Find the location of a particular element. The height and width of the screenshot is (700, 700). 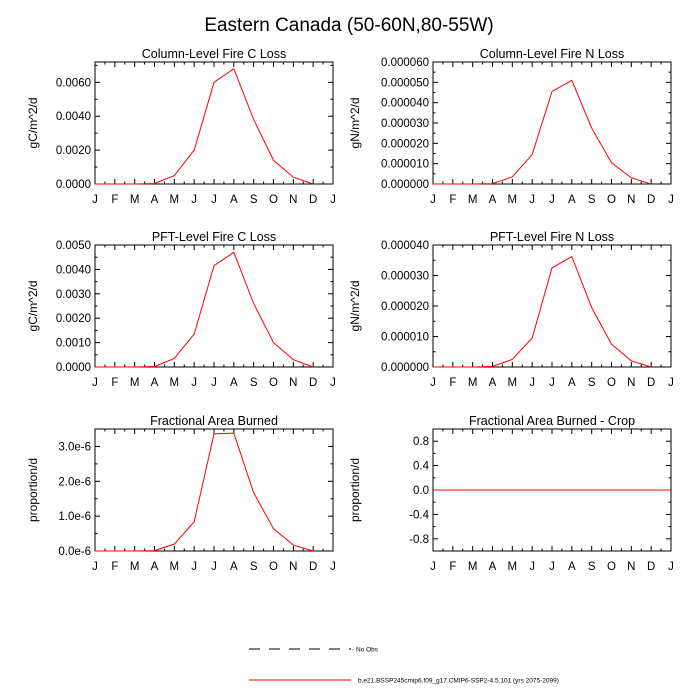

y-tick-label: 0.0030 is located at coordinates (73, 295).